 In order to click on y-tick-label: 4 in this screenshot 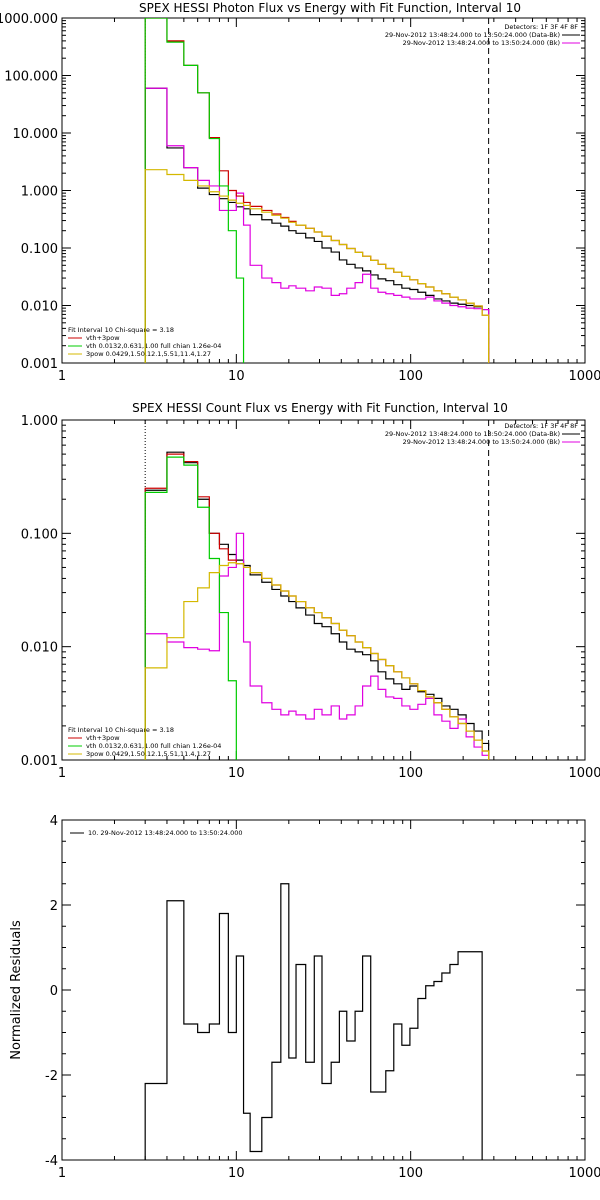, I will do `click(54, 821)`.